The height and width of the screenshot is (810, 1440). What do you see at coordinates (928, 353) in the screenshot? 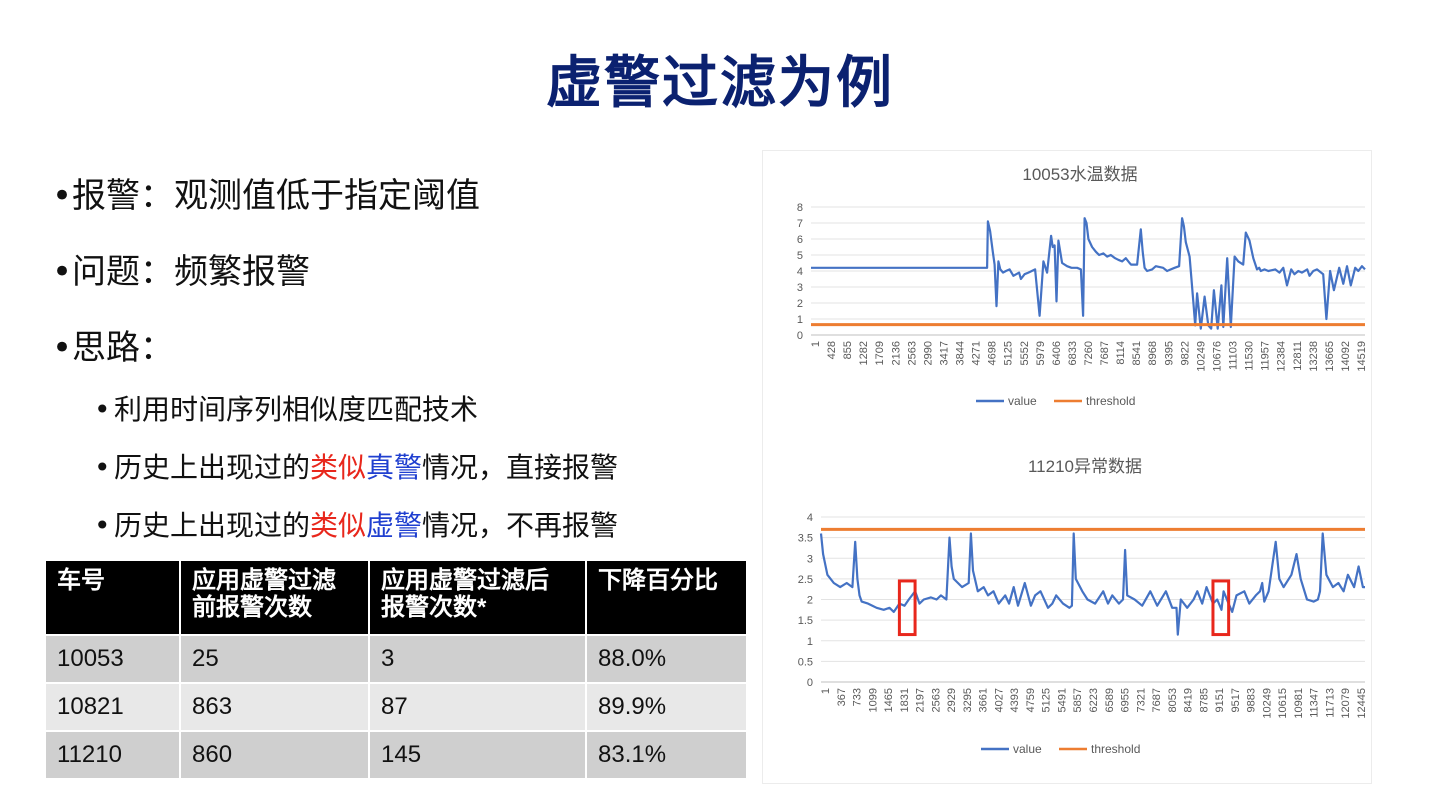
I see `x-tick-label: 2990` at bounding box center [928, 353].